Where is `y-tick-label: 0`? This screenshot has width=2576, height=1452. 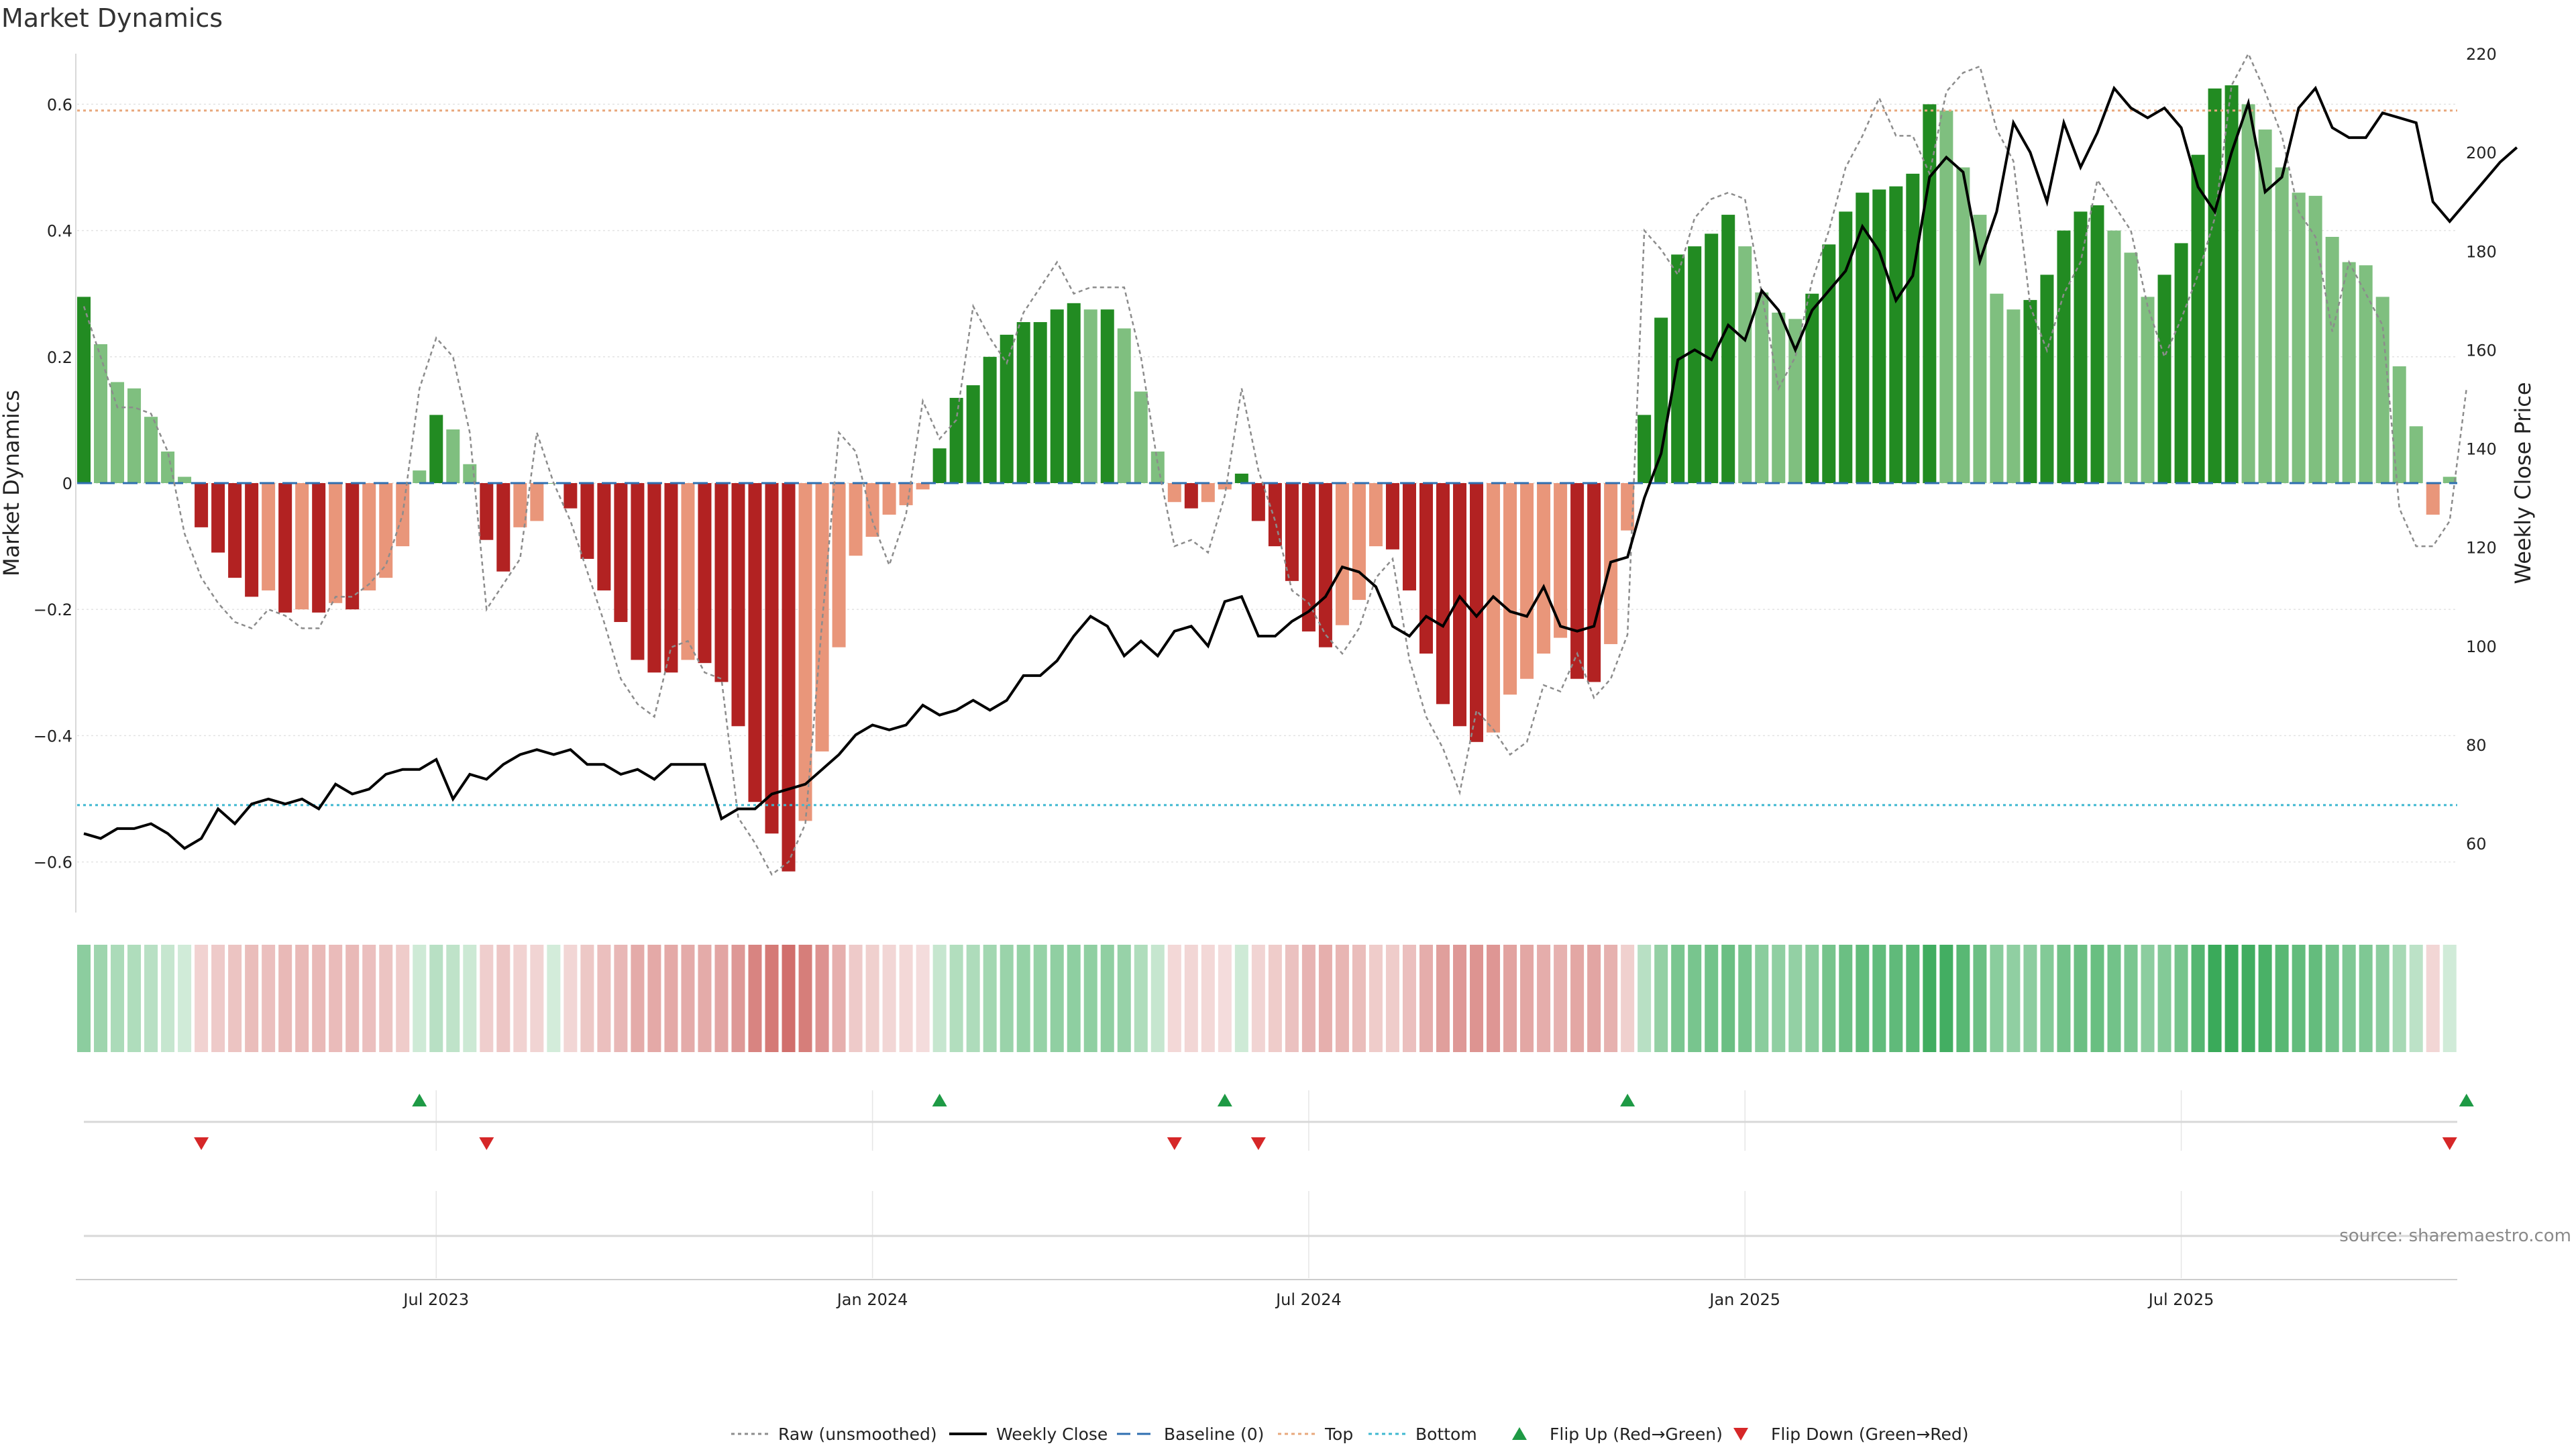 y-tick-label: 0 is located at coordinates (67, 484).